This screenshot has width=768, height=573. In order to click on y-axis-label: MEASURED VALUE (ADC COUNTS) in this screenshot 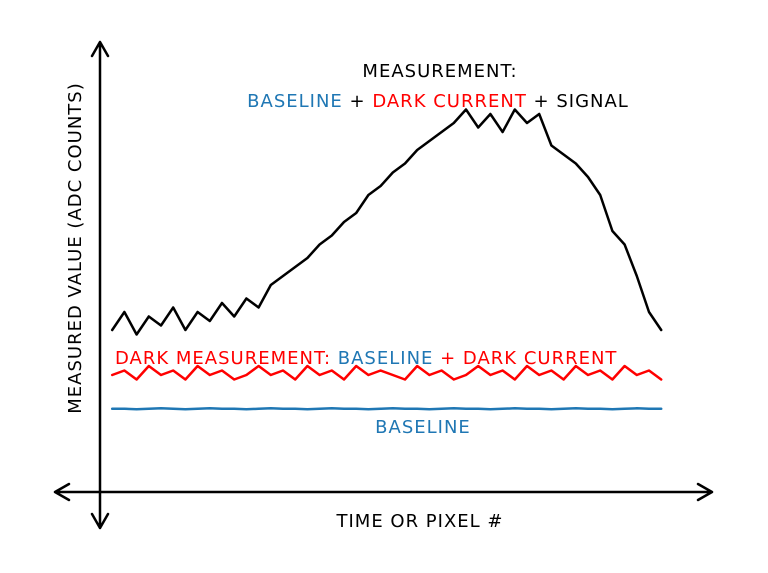, I will do `click(75, 247)`.